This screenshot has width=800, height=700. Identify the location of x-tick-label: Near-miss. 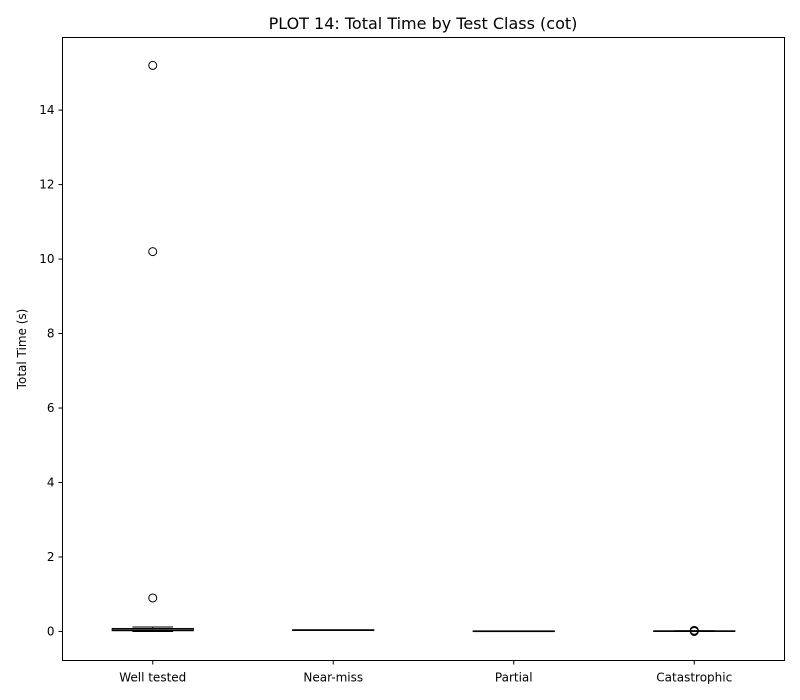
(333, 678).